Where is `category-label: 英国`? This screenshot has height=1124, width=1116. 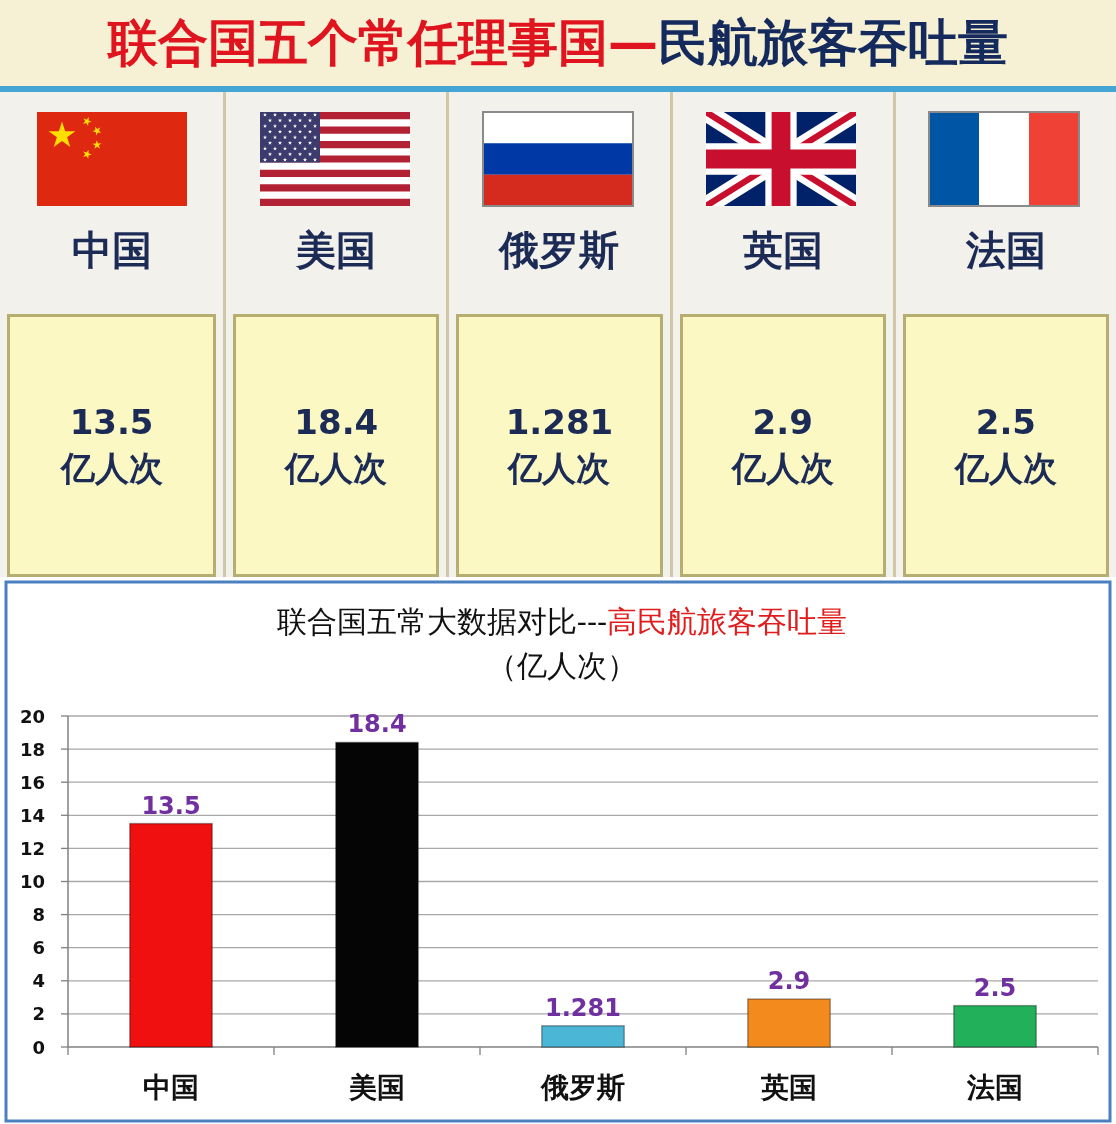
category-label: 英国 is located at coordinates (782, 250).